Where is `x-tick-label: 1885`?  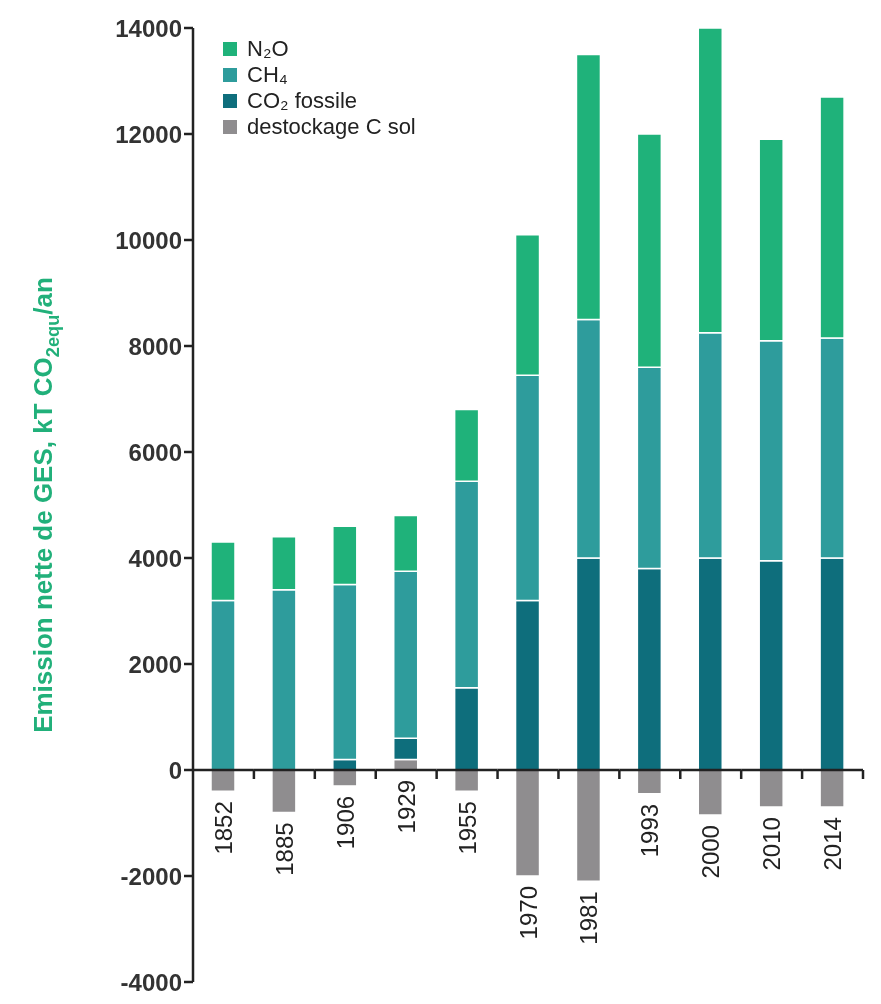 x-tick-label: 1885 is located at coordinates (284, 849).